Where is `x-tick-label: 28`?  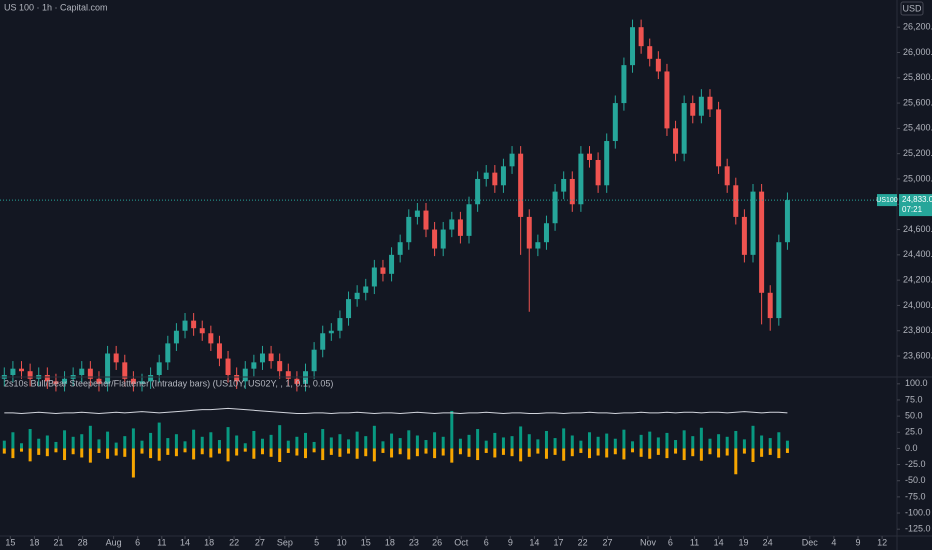 x-tick-label: 28 is located at coordinates (83, 542).